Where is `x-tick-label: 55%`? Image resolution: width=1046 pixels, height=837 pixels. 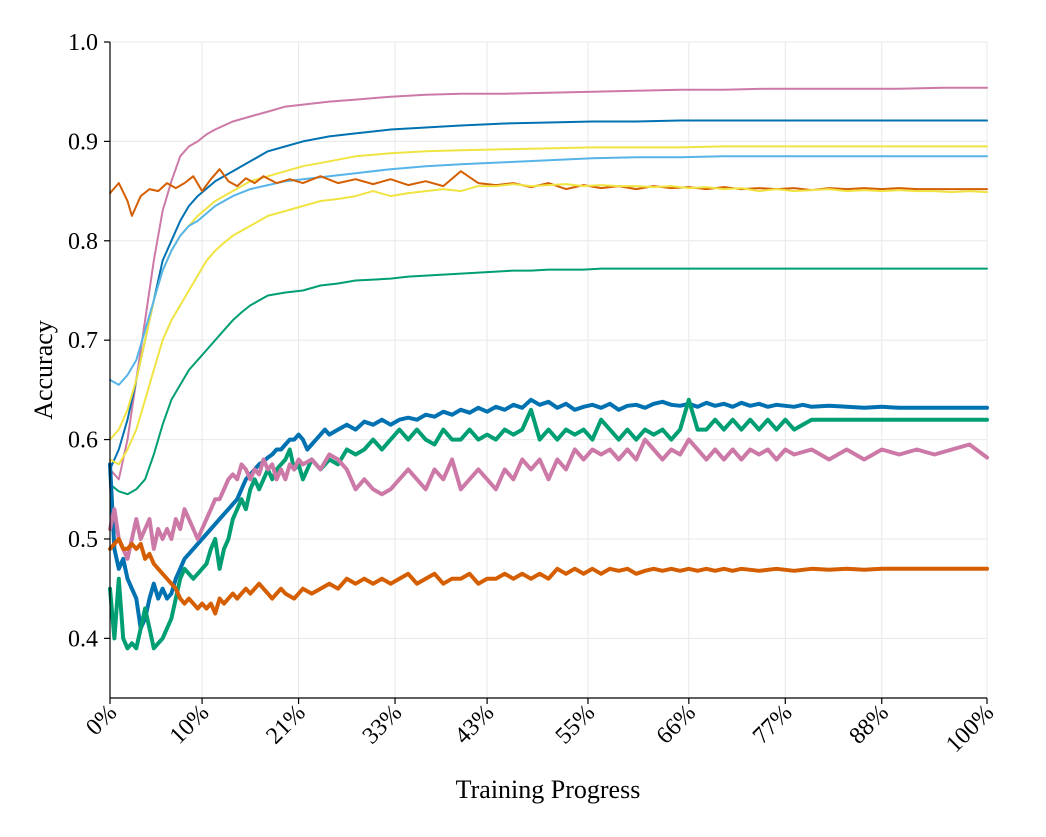 x-tick-label: 55% is located at coordinates (575, 724).